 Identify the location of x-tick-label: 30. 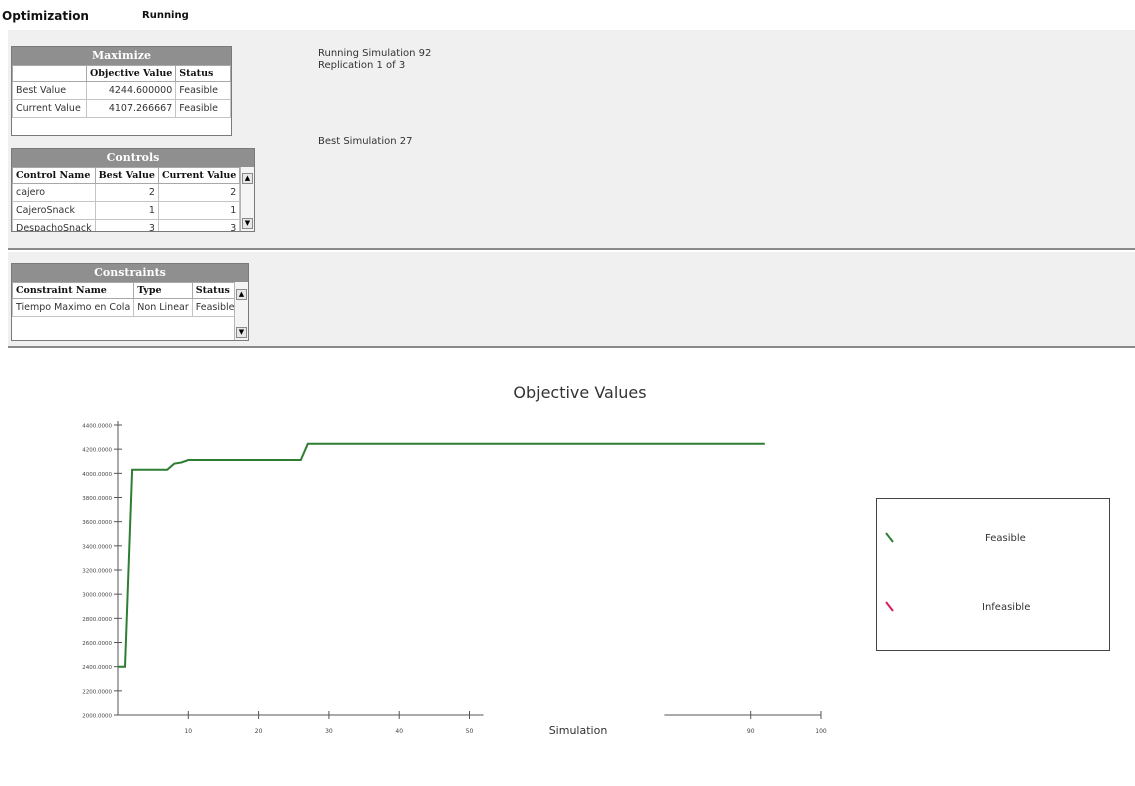
(329, 731).